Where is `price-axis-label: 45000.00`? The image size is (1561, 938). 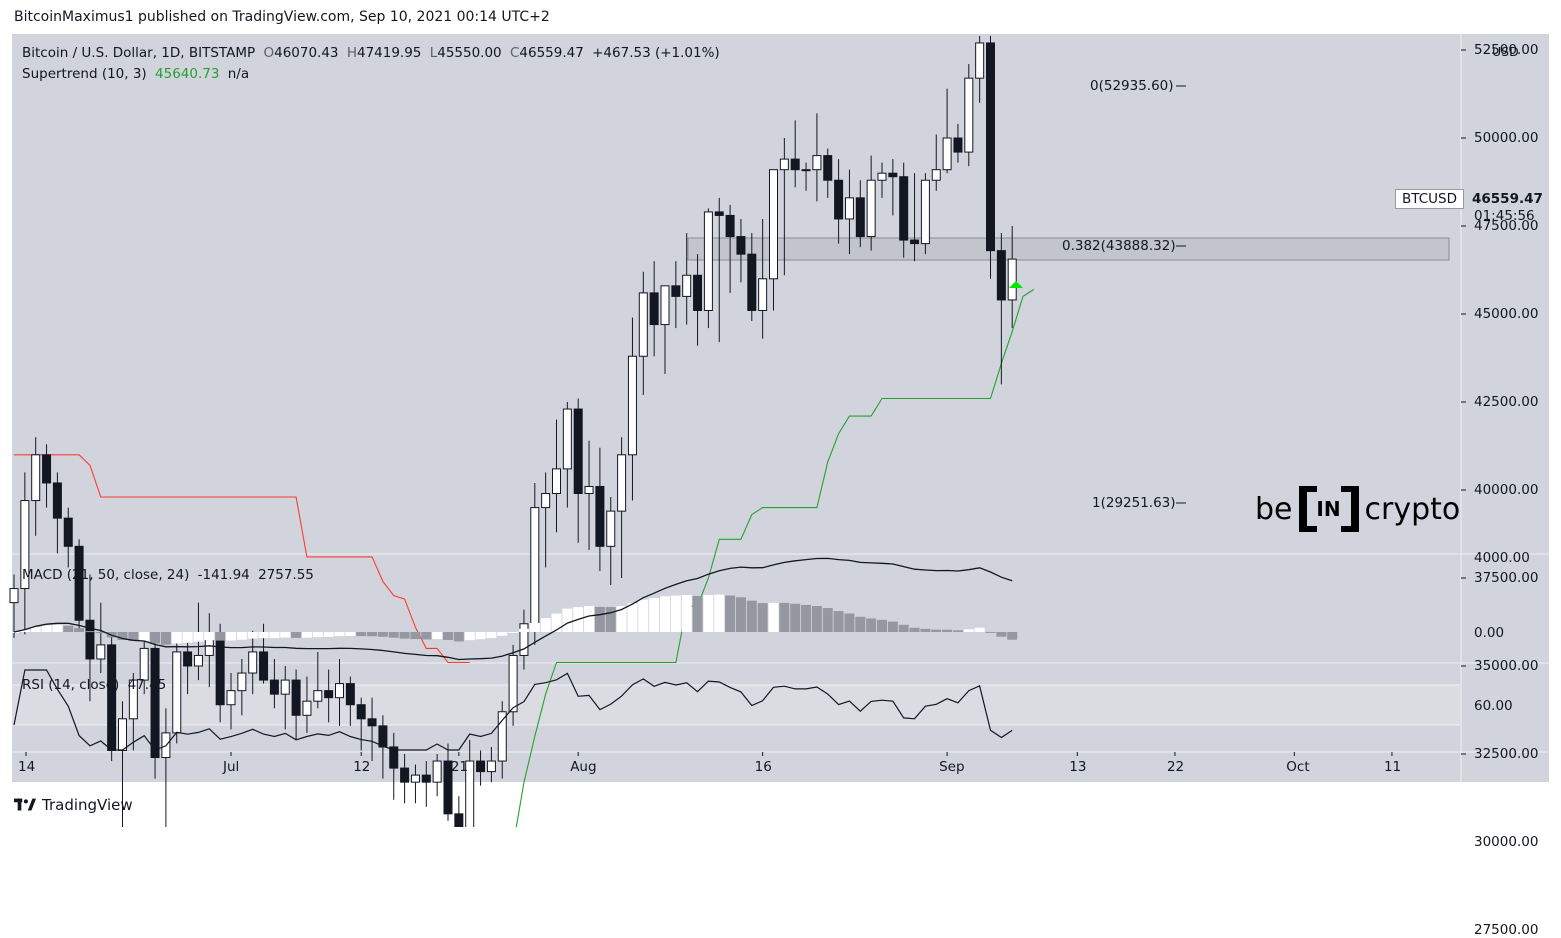
price-axis-label: 45000.00 is located at coordinates (1506, 314).